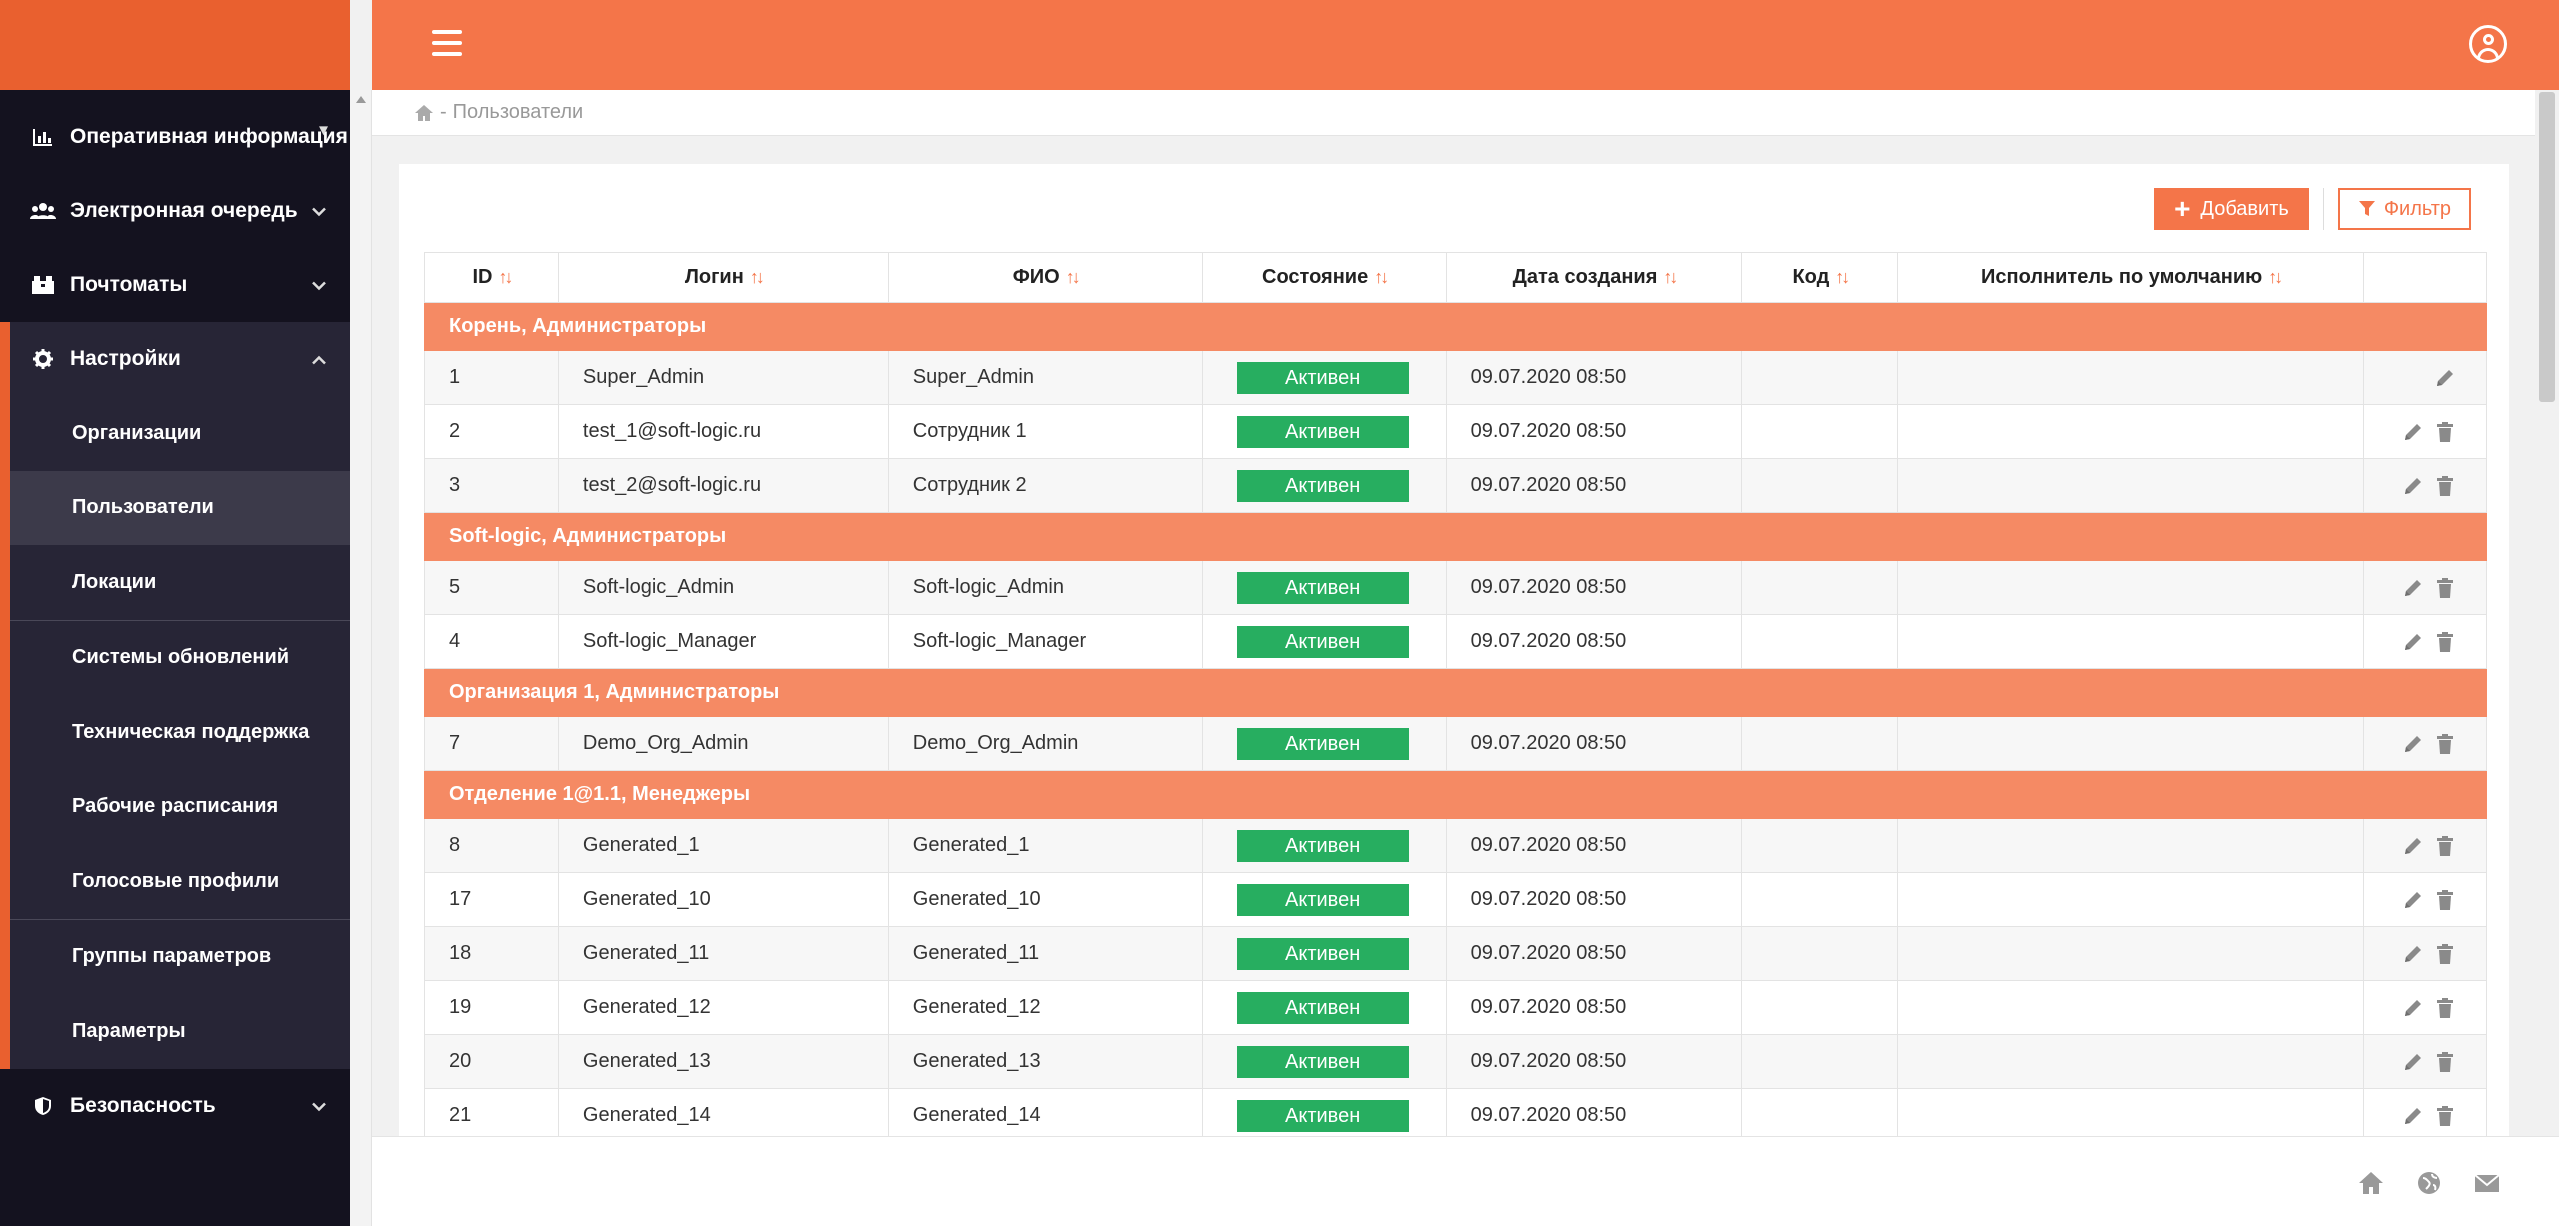  Describe the element at coordinates (1820, 277) in the screenshot. I see `column-header-code: Код ↑↓` at that location.